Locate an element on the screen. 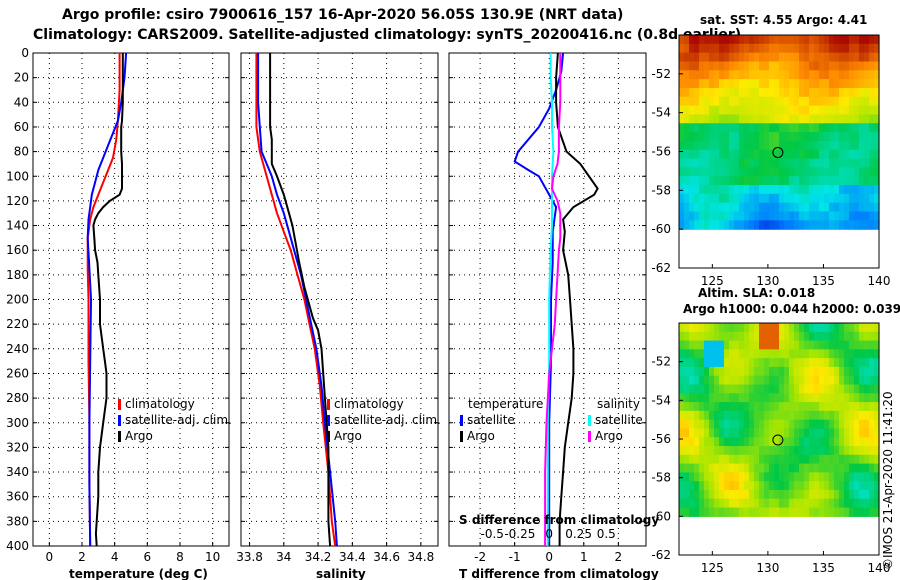 This screenshot has width=900, height=580. y-tick-label: 160 is located at coordinates (17, 250).